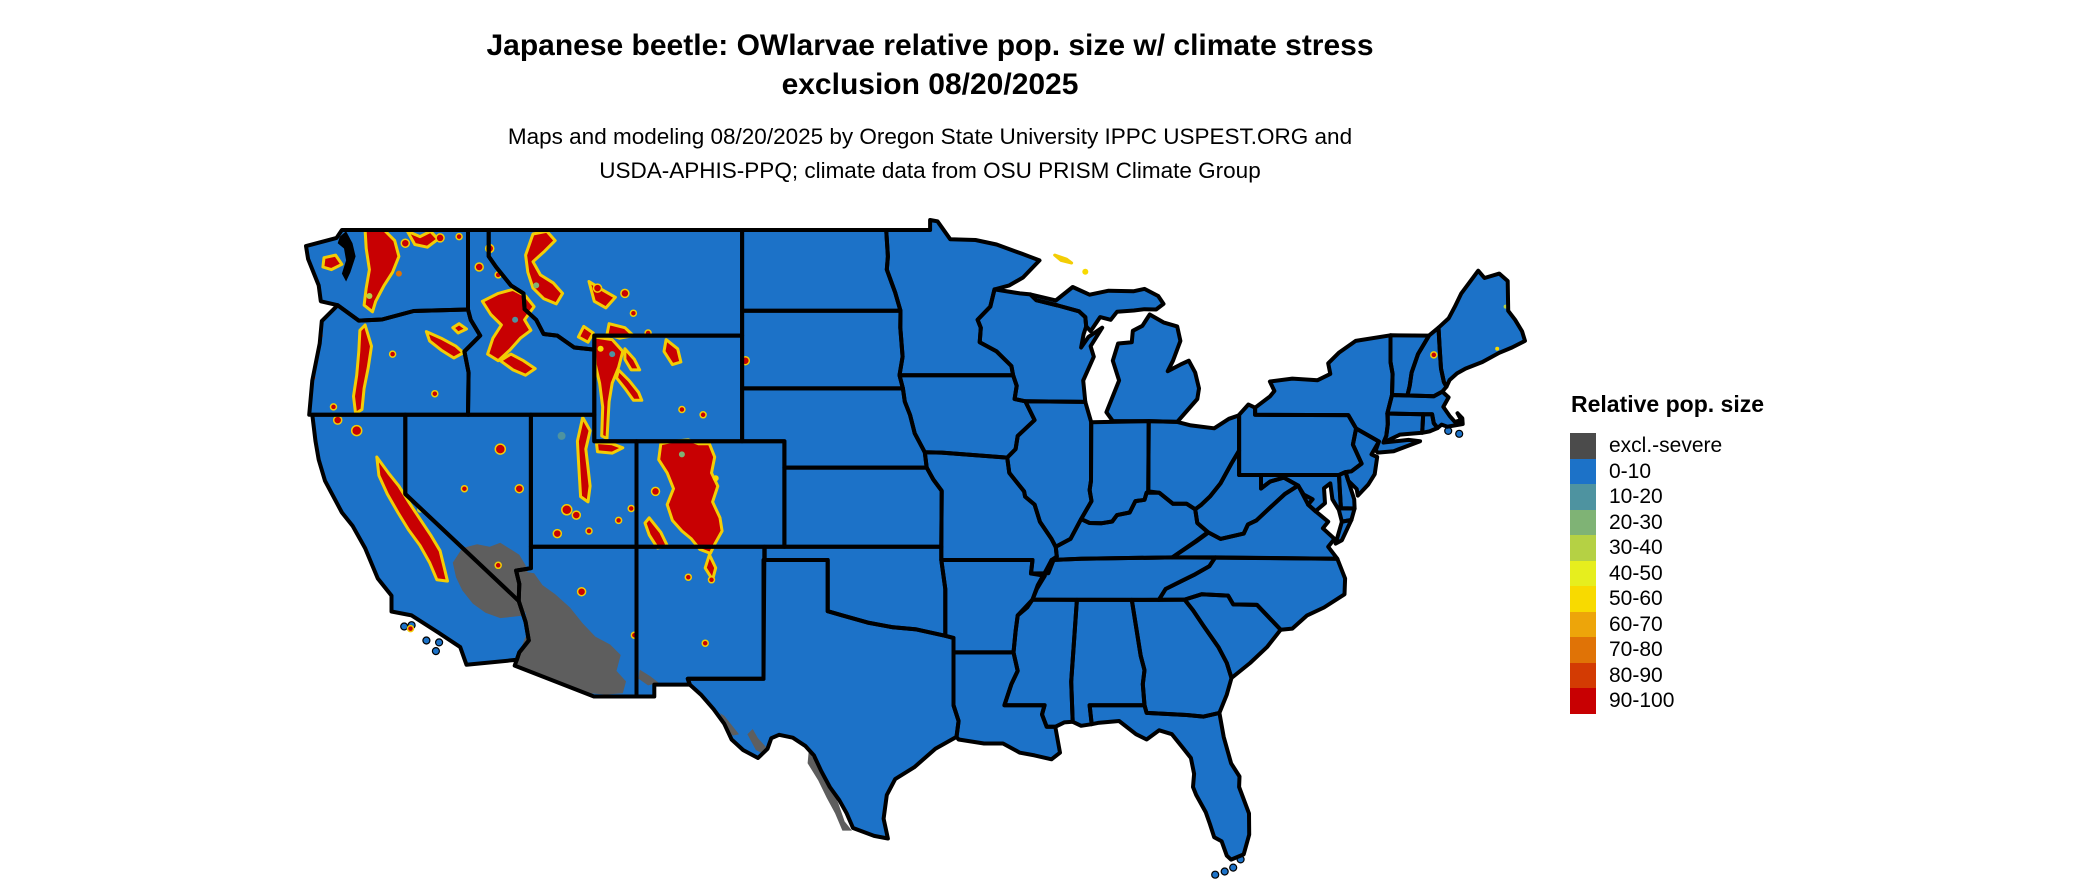  What do you see at coordinates (993, 606) in the screenshot?
I see `state-ar` at bounding box center [993, 606].